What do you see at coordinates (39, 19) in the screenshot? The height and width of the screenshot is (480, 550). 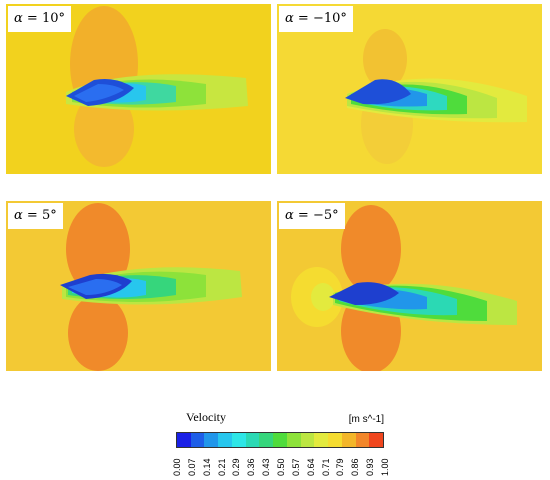 I see `panel-label: α = 10°` at bounding box center [39, 19].